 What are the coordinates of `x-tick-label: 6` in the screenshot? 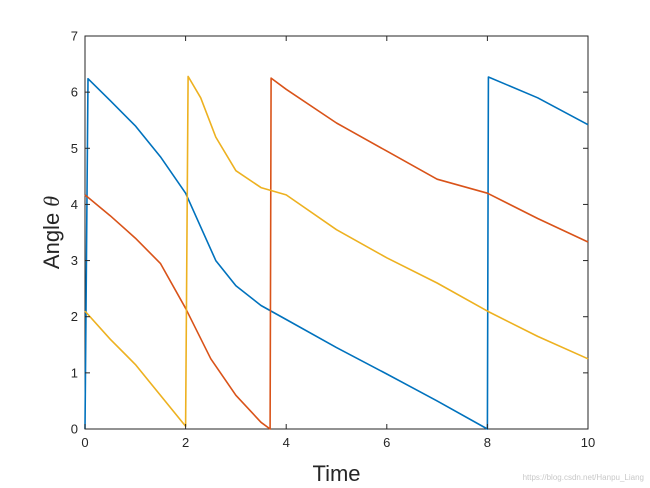 It's located at (386, 442).